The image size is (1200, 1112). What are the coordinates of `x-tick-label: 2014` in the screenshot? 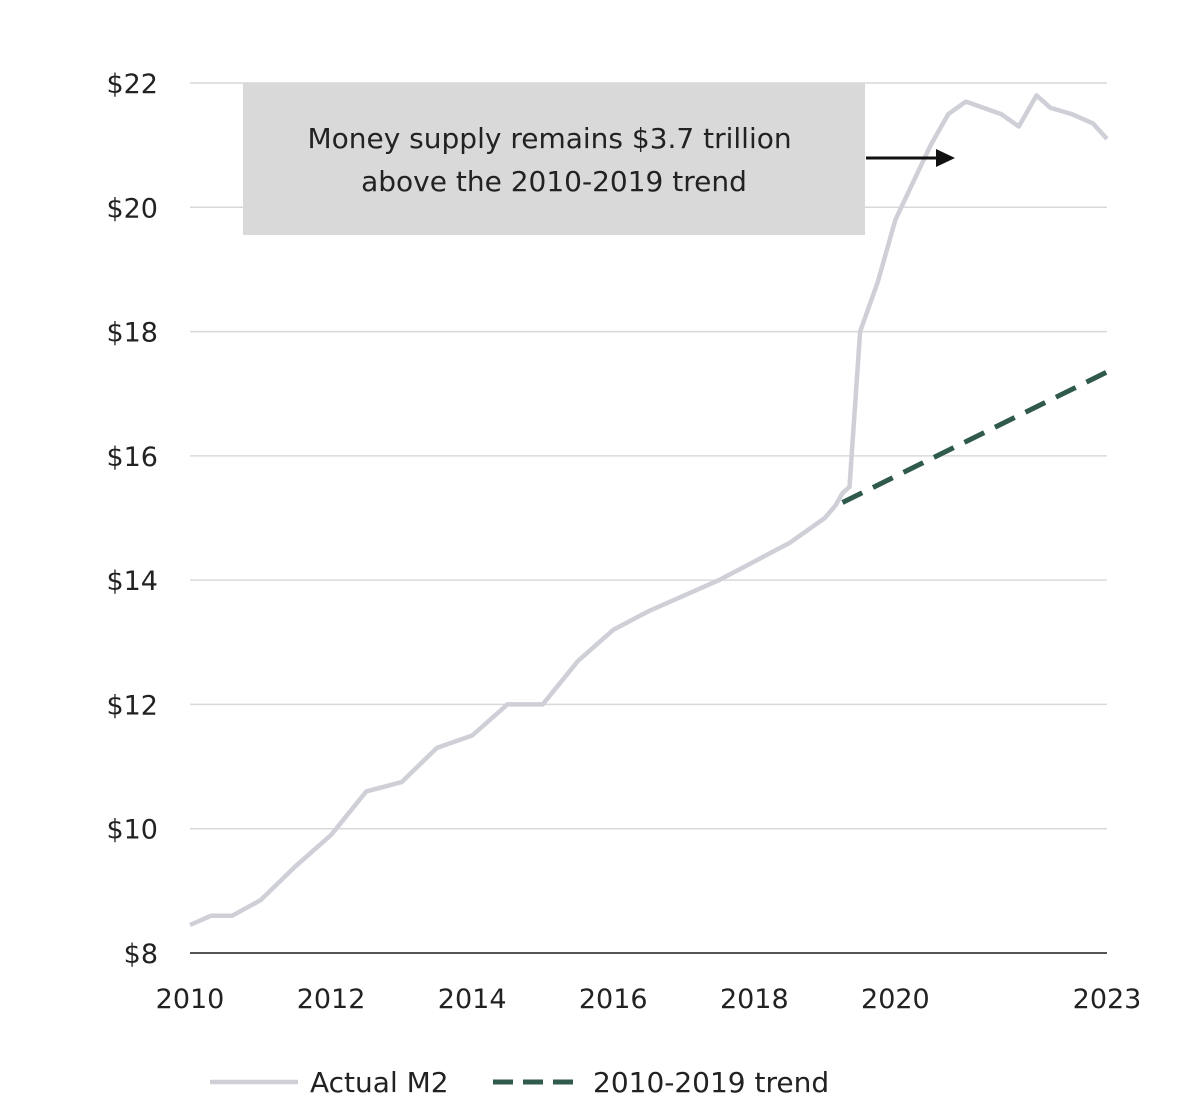 It's located at (472, 999).